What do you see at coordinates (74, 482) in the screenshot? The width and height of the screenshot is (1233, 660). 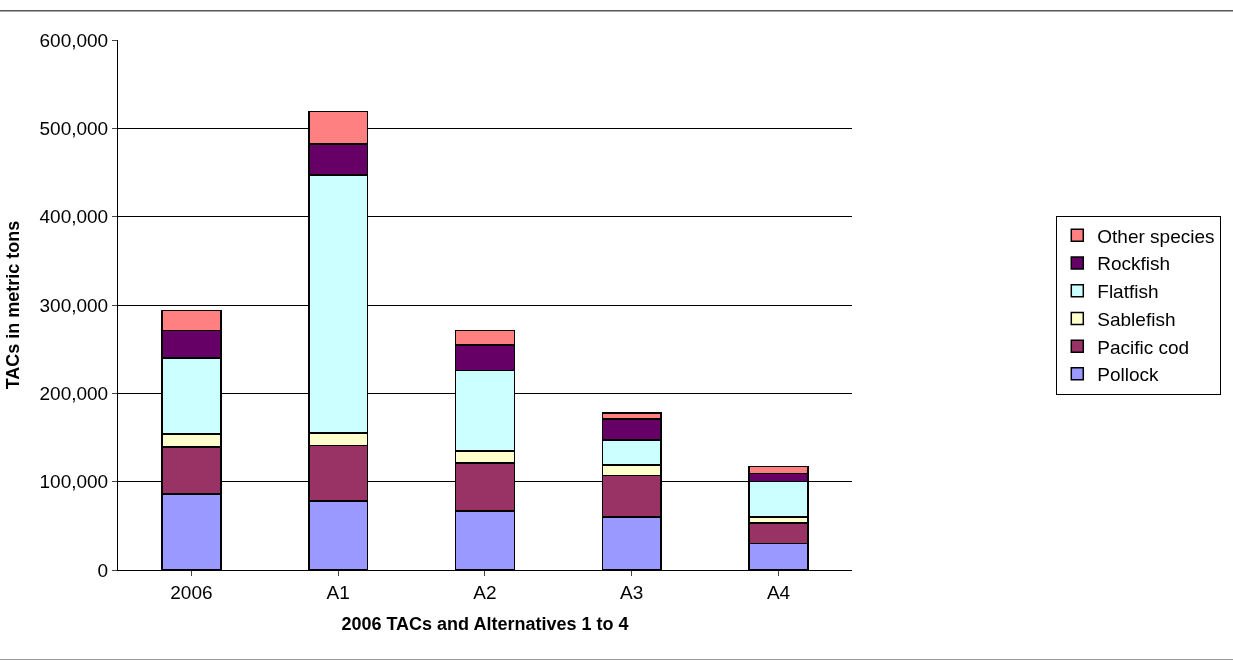 I see `y-tick-label: 100,000` at bounding box center [74, 482].